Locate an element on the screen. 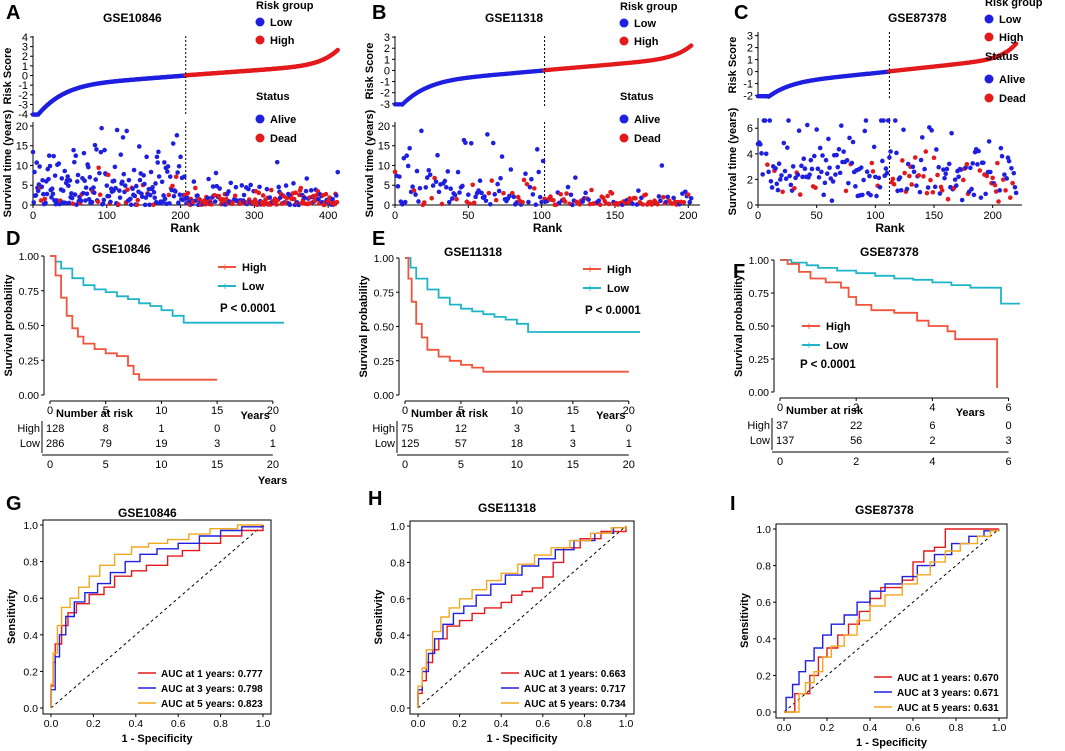 The height and width of the screenshot is (751, 1065). y-tick-label: 0.75 is located at coordinates (759, 294).